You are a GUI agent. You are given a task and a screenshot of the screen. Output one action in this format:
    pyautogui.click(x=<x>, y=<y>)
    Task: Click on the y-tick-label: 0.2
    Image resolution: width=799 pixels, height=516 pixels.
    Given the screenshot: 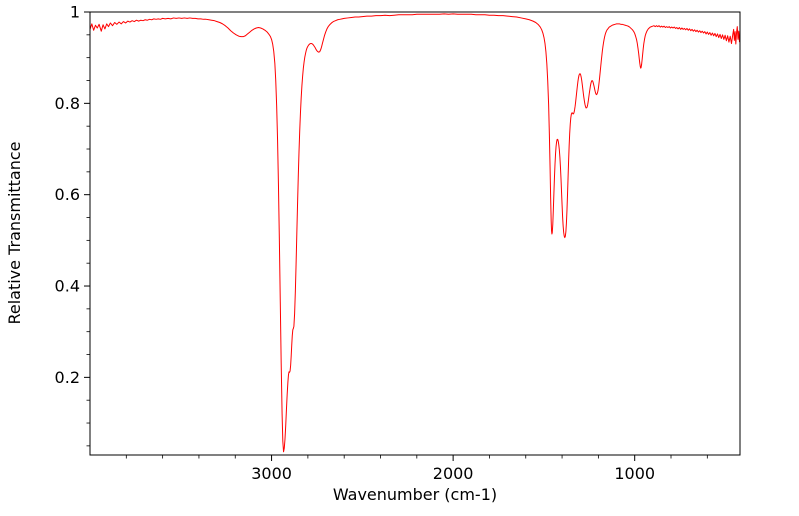 What is the action you would take?
    pyautogui.click(x=67, y=377)
    